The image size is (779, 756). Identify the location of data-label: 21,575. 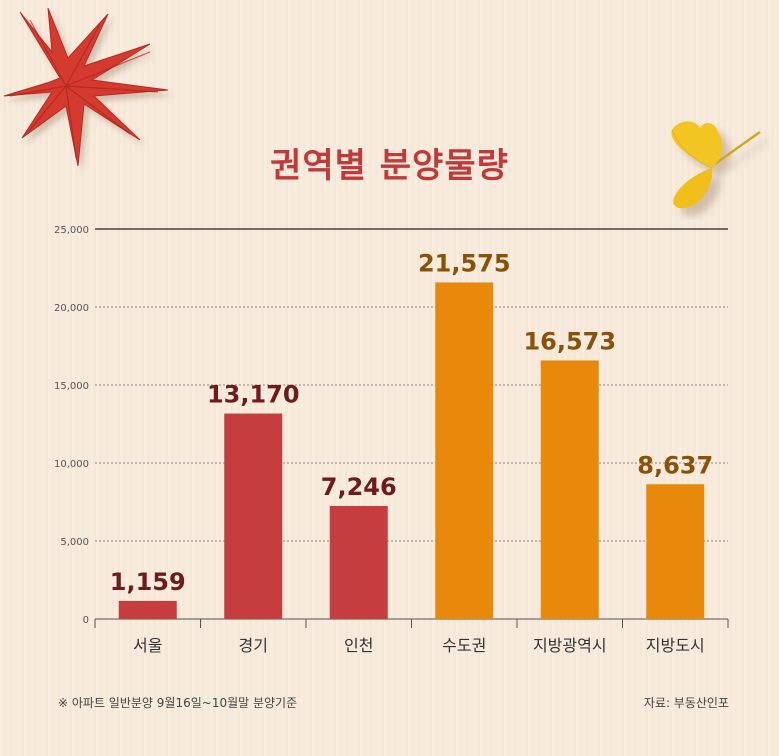
(464, 263).